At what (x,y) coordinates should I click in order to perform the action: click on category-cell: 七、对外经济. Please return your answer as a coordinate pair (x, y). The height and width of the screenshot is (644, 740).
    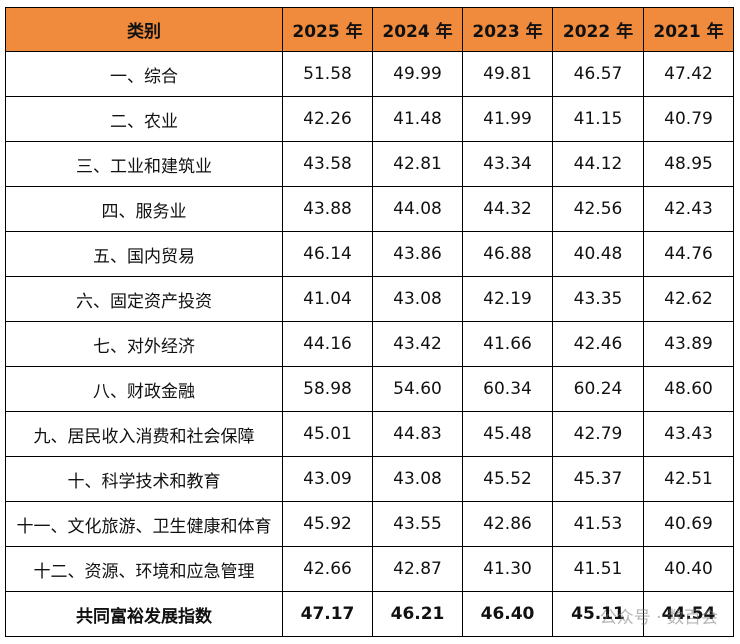
    Looking at the image, I should click on (144, 344).